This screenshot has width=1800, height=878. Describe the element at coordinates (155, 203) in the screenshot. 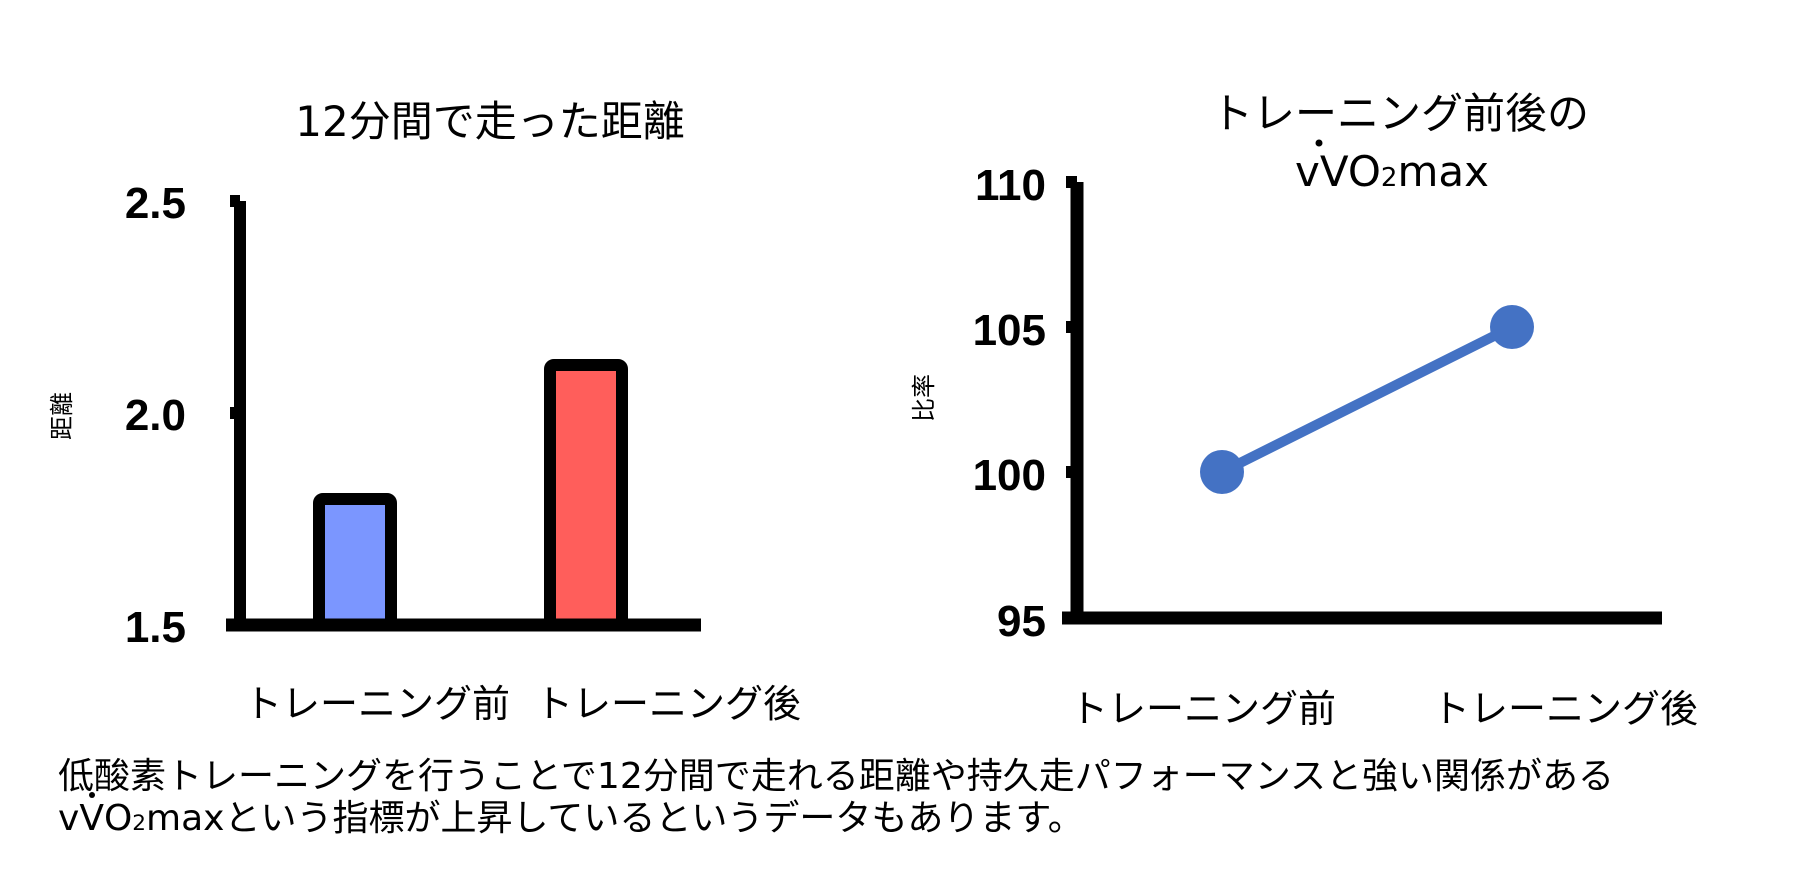

I see `bar-y-tick-2-5: 2.5` at that location.